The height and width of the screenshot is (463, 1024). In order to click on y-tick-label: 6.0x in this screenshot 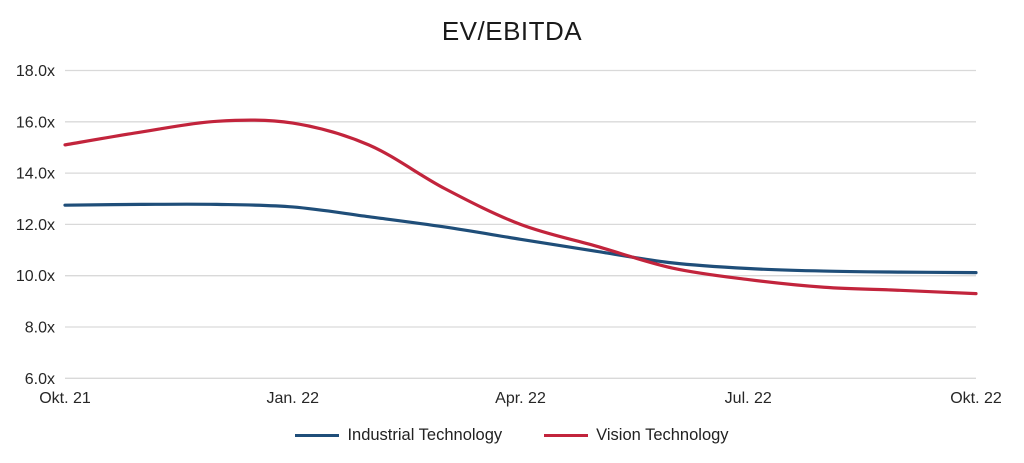, I will do `click(40, 379)`.